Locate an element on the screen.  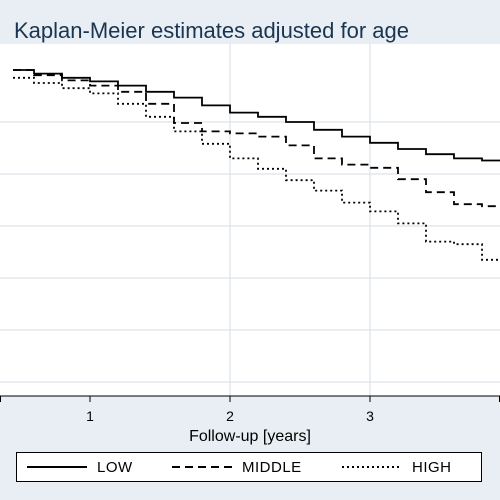
legend-item-high: HIGH is located at coordinates (397, 467).